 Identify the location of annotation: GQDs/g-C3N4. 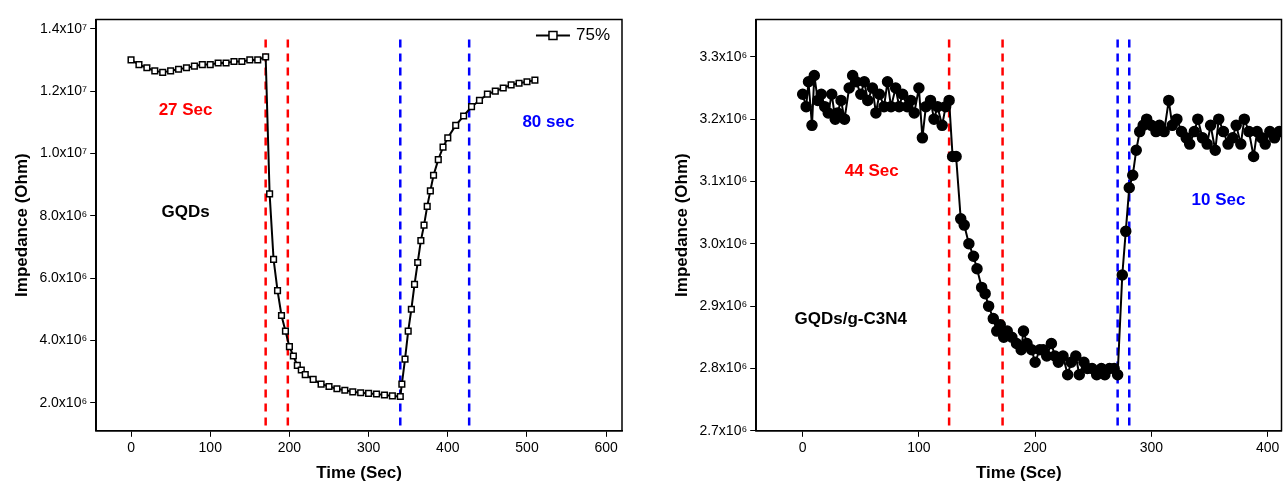
(851, 319).